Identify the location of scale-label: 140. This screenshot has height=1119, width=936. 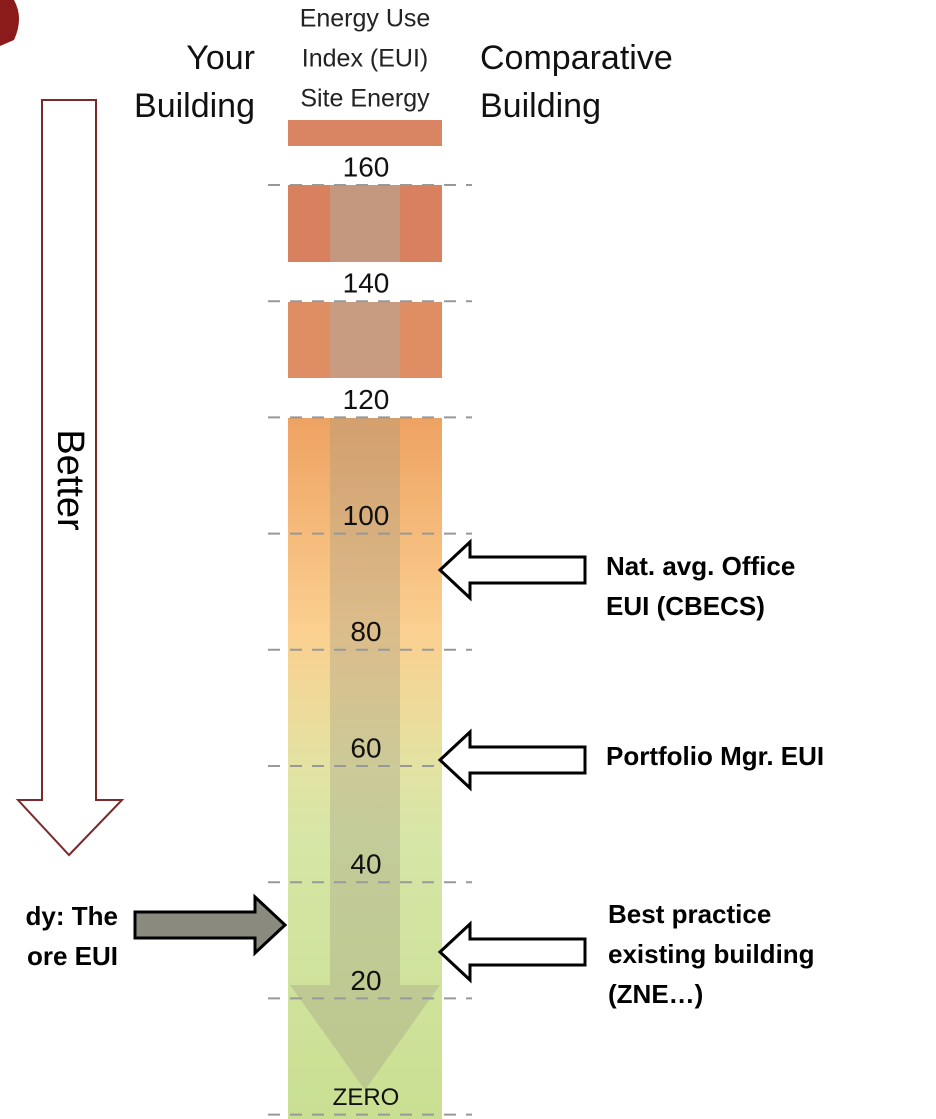
(366, 283).